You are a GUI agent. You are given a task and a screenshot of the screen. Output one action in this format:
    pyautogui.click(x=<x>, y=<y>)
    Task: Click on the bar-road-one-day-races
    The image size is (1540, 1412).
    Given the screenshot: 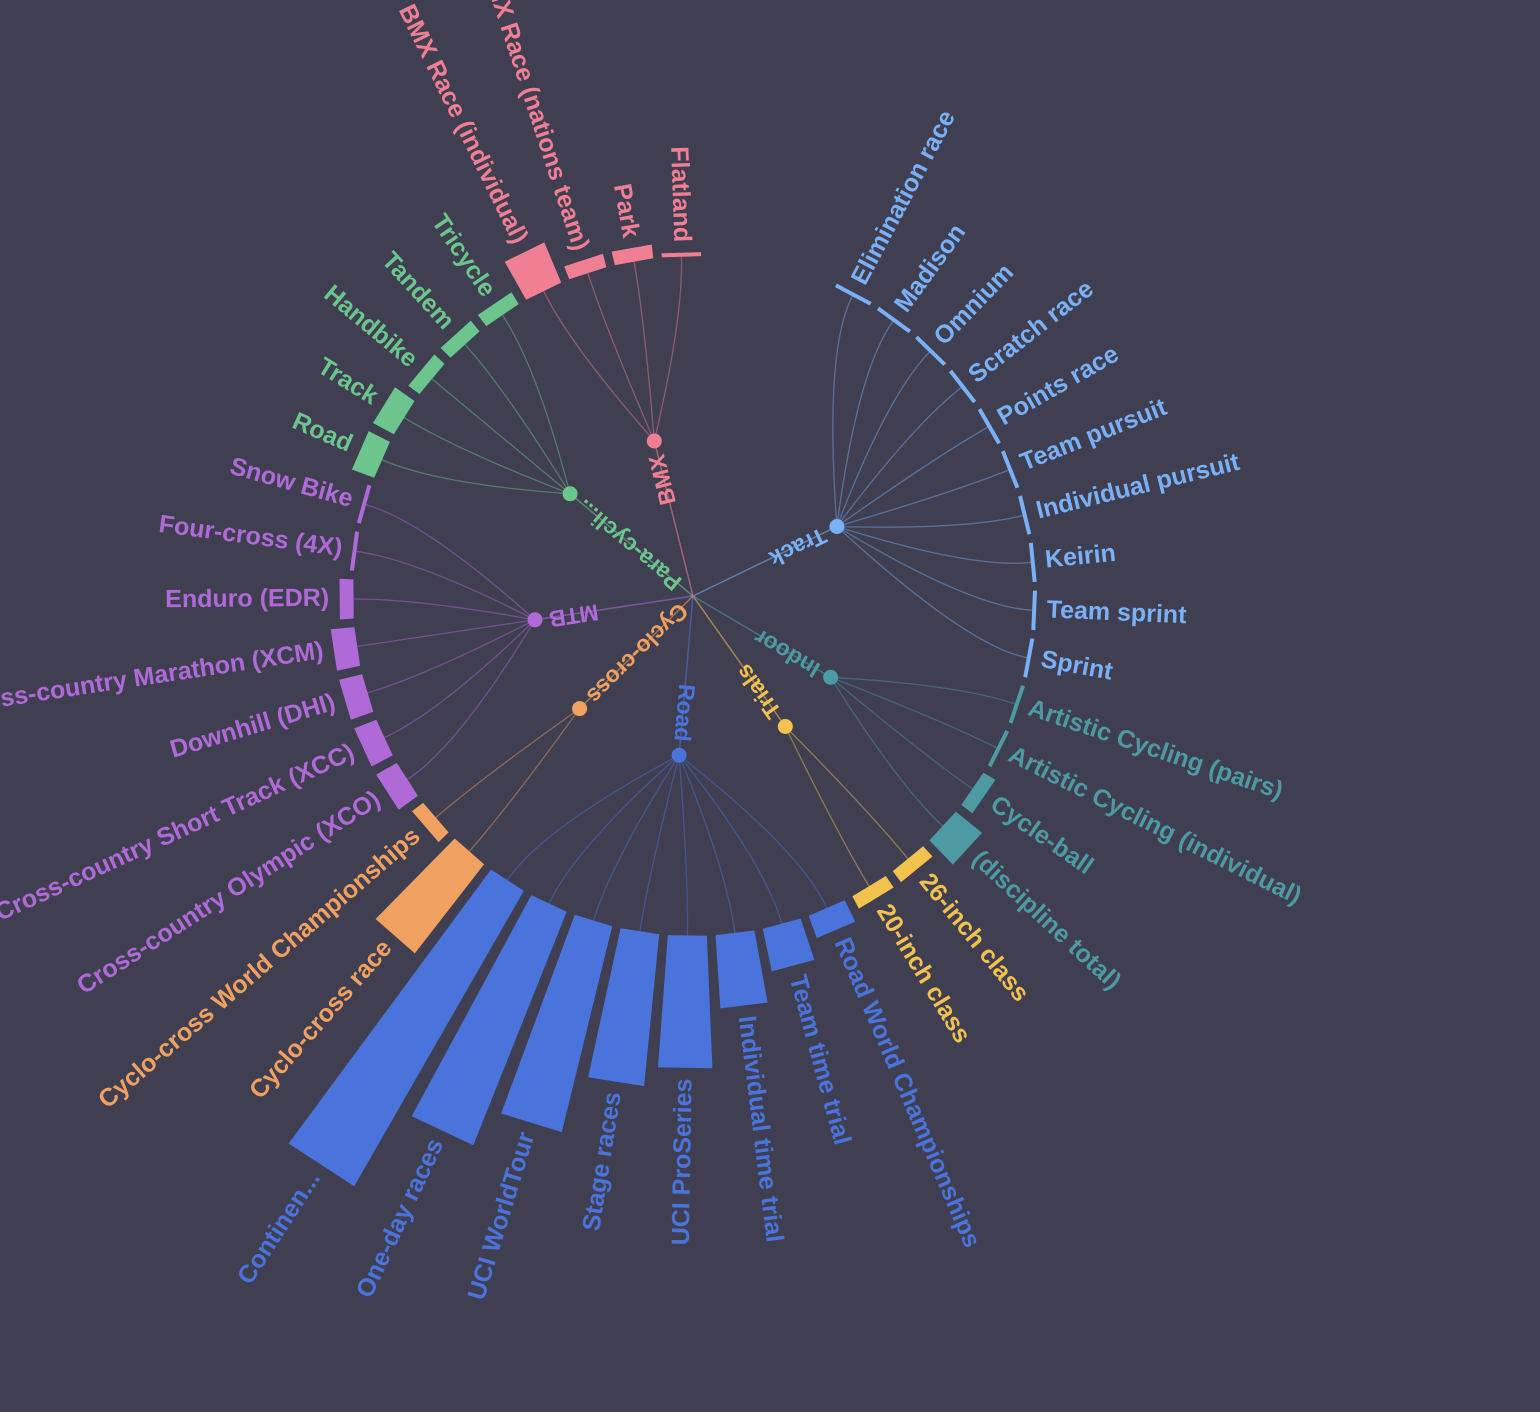 What is the action you would take?
    pyautogui.click(x=489, y=1020)
    